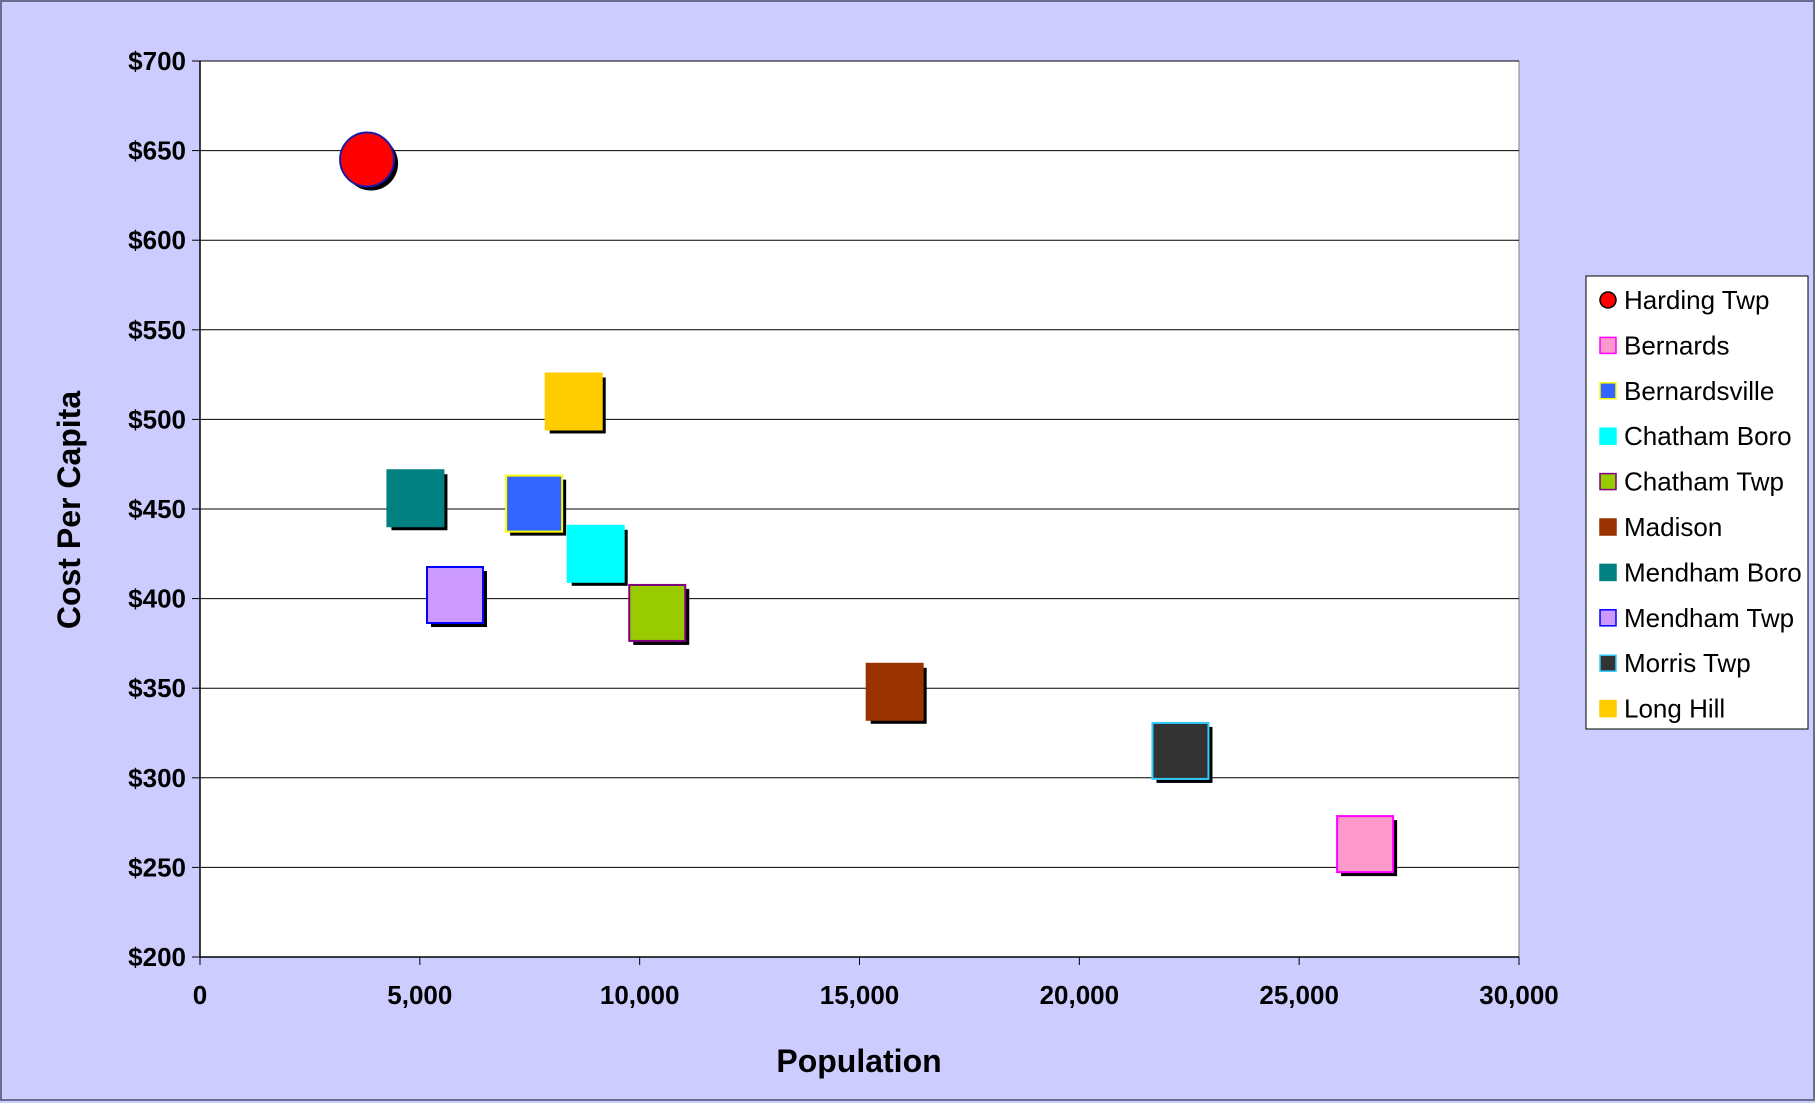 The image size is (1815, 1103). I want to click on y-tick-label: $450, so click(157, 509).